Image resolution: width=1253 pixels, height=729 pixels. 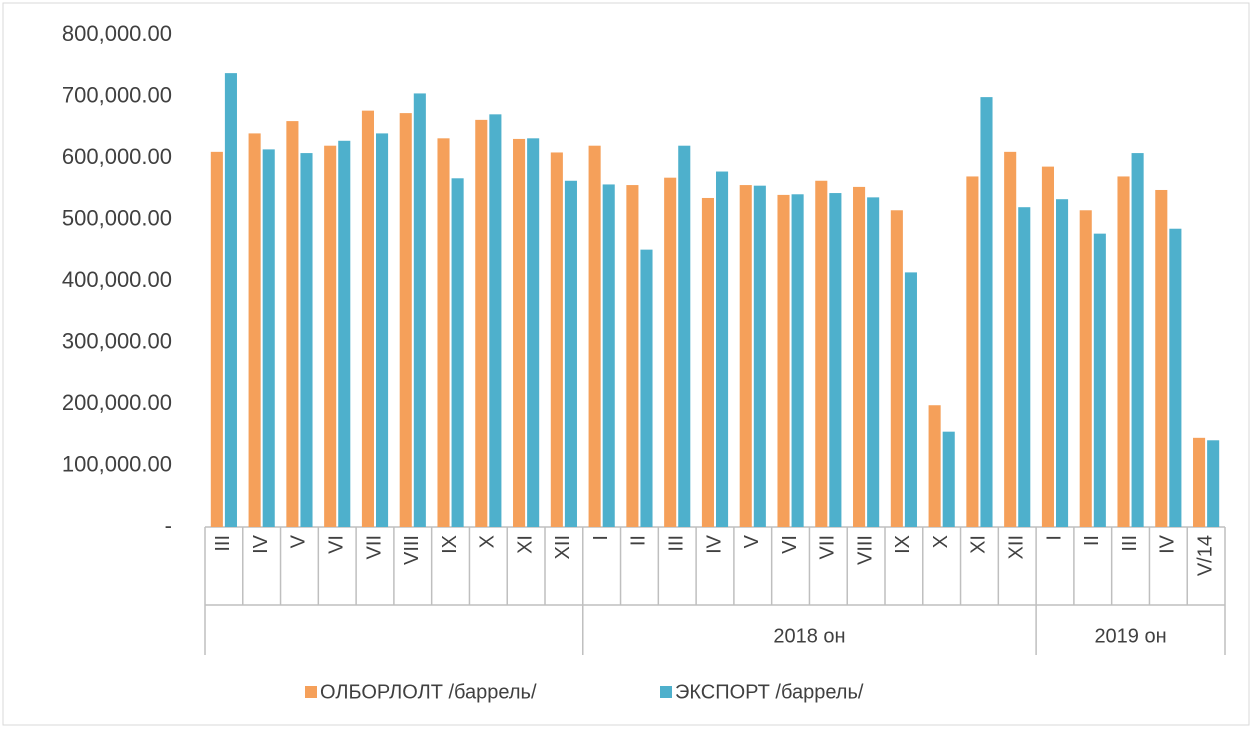 I want to click on y-tick-label: -, so click(x=168, y=525).